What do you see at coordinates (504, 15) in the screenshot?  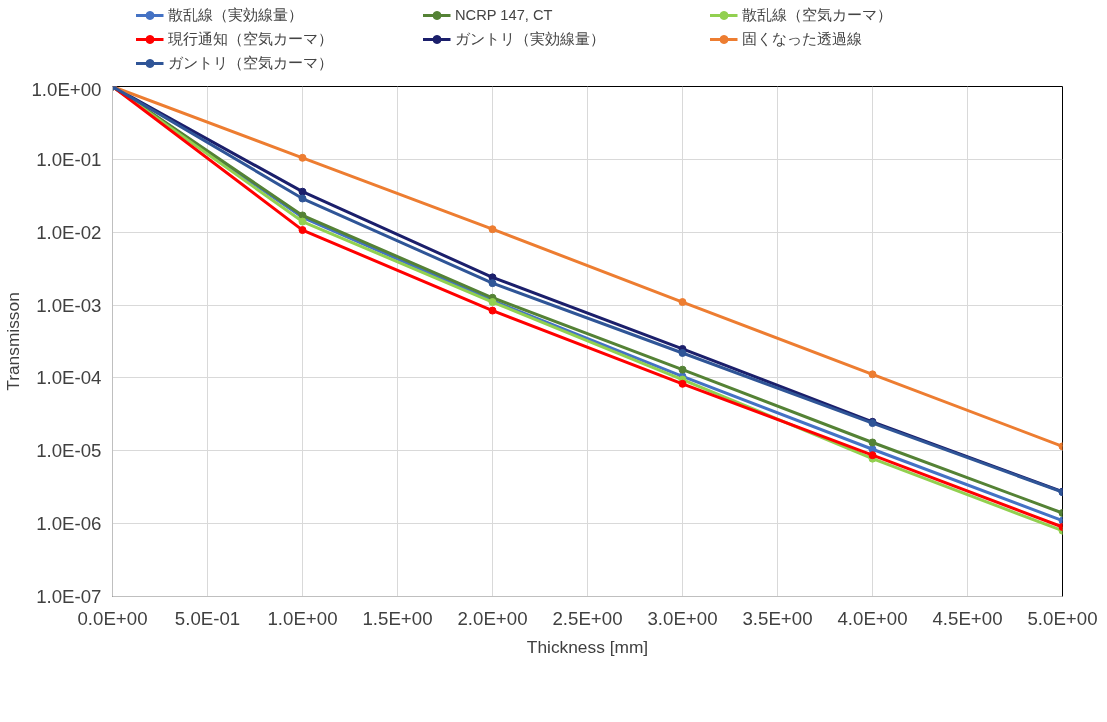 I see `legend-label: NCRP 147, CT` at bounding box center [504, 15].